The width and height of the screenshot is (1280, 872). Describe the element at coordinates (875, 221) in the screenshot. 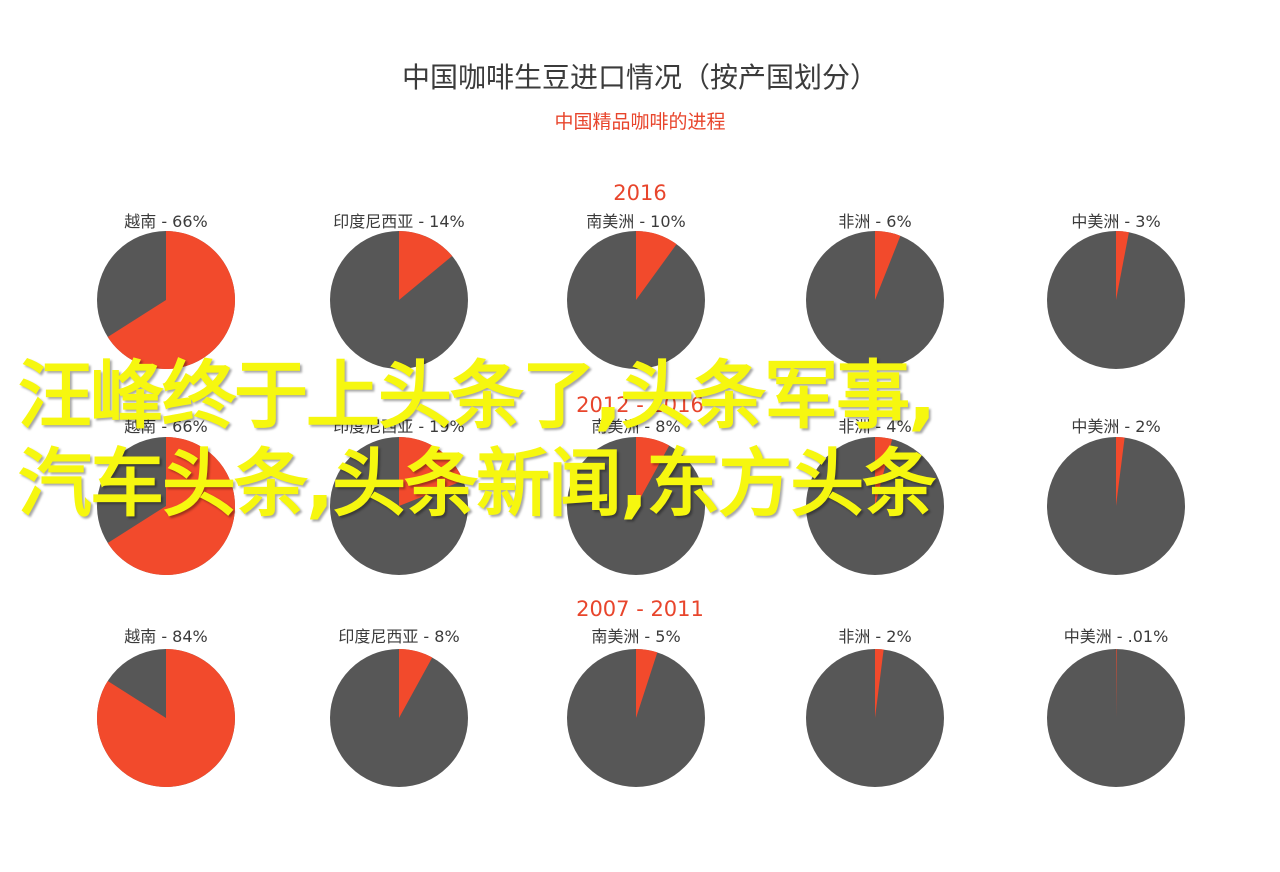

I see `pie-label-africa-0: 非洲 - 6%` at that location.